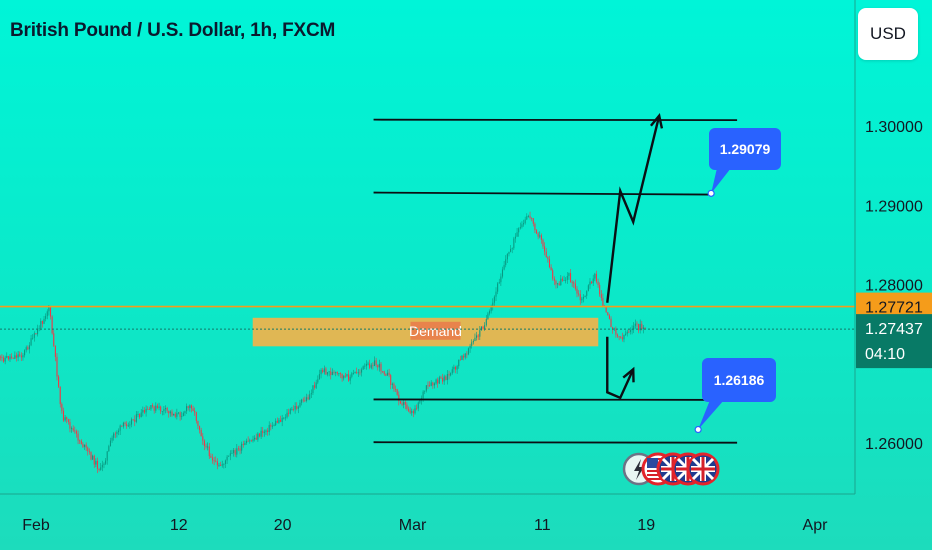  What do you see at coordinates (745, 149) in the screenshot?
I see `callout-label: 1.29079` at bounding box center [745, 149].